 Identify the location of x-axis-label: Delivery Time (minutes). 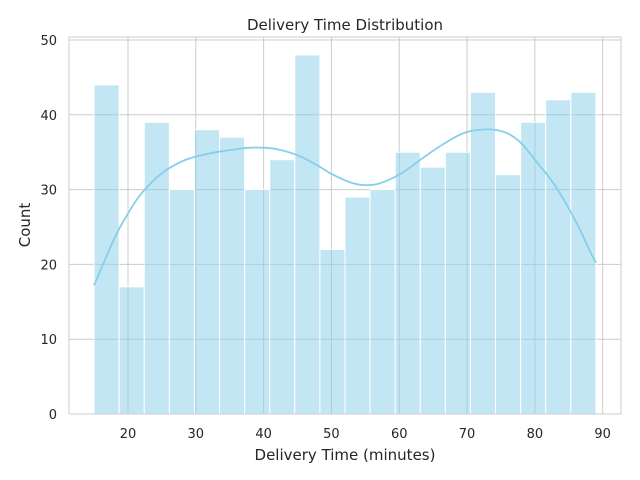
(345, 455).